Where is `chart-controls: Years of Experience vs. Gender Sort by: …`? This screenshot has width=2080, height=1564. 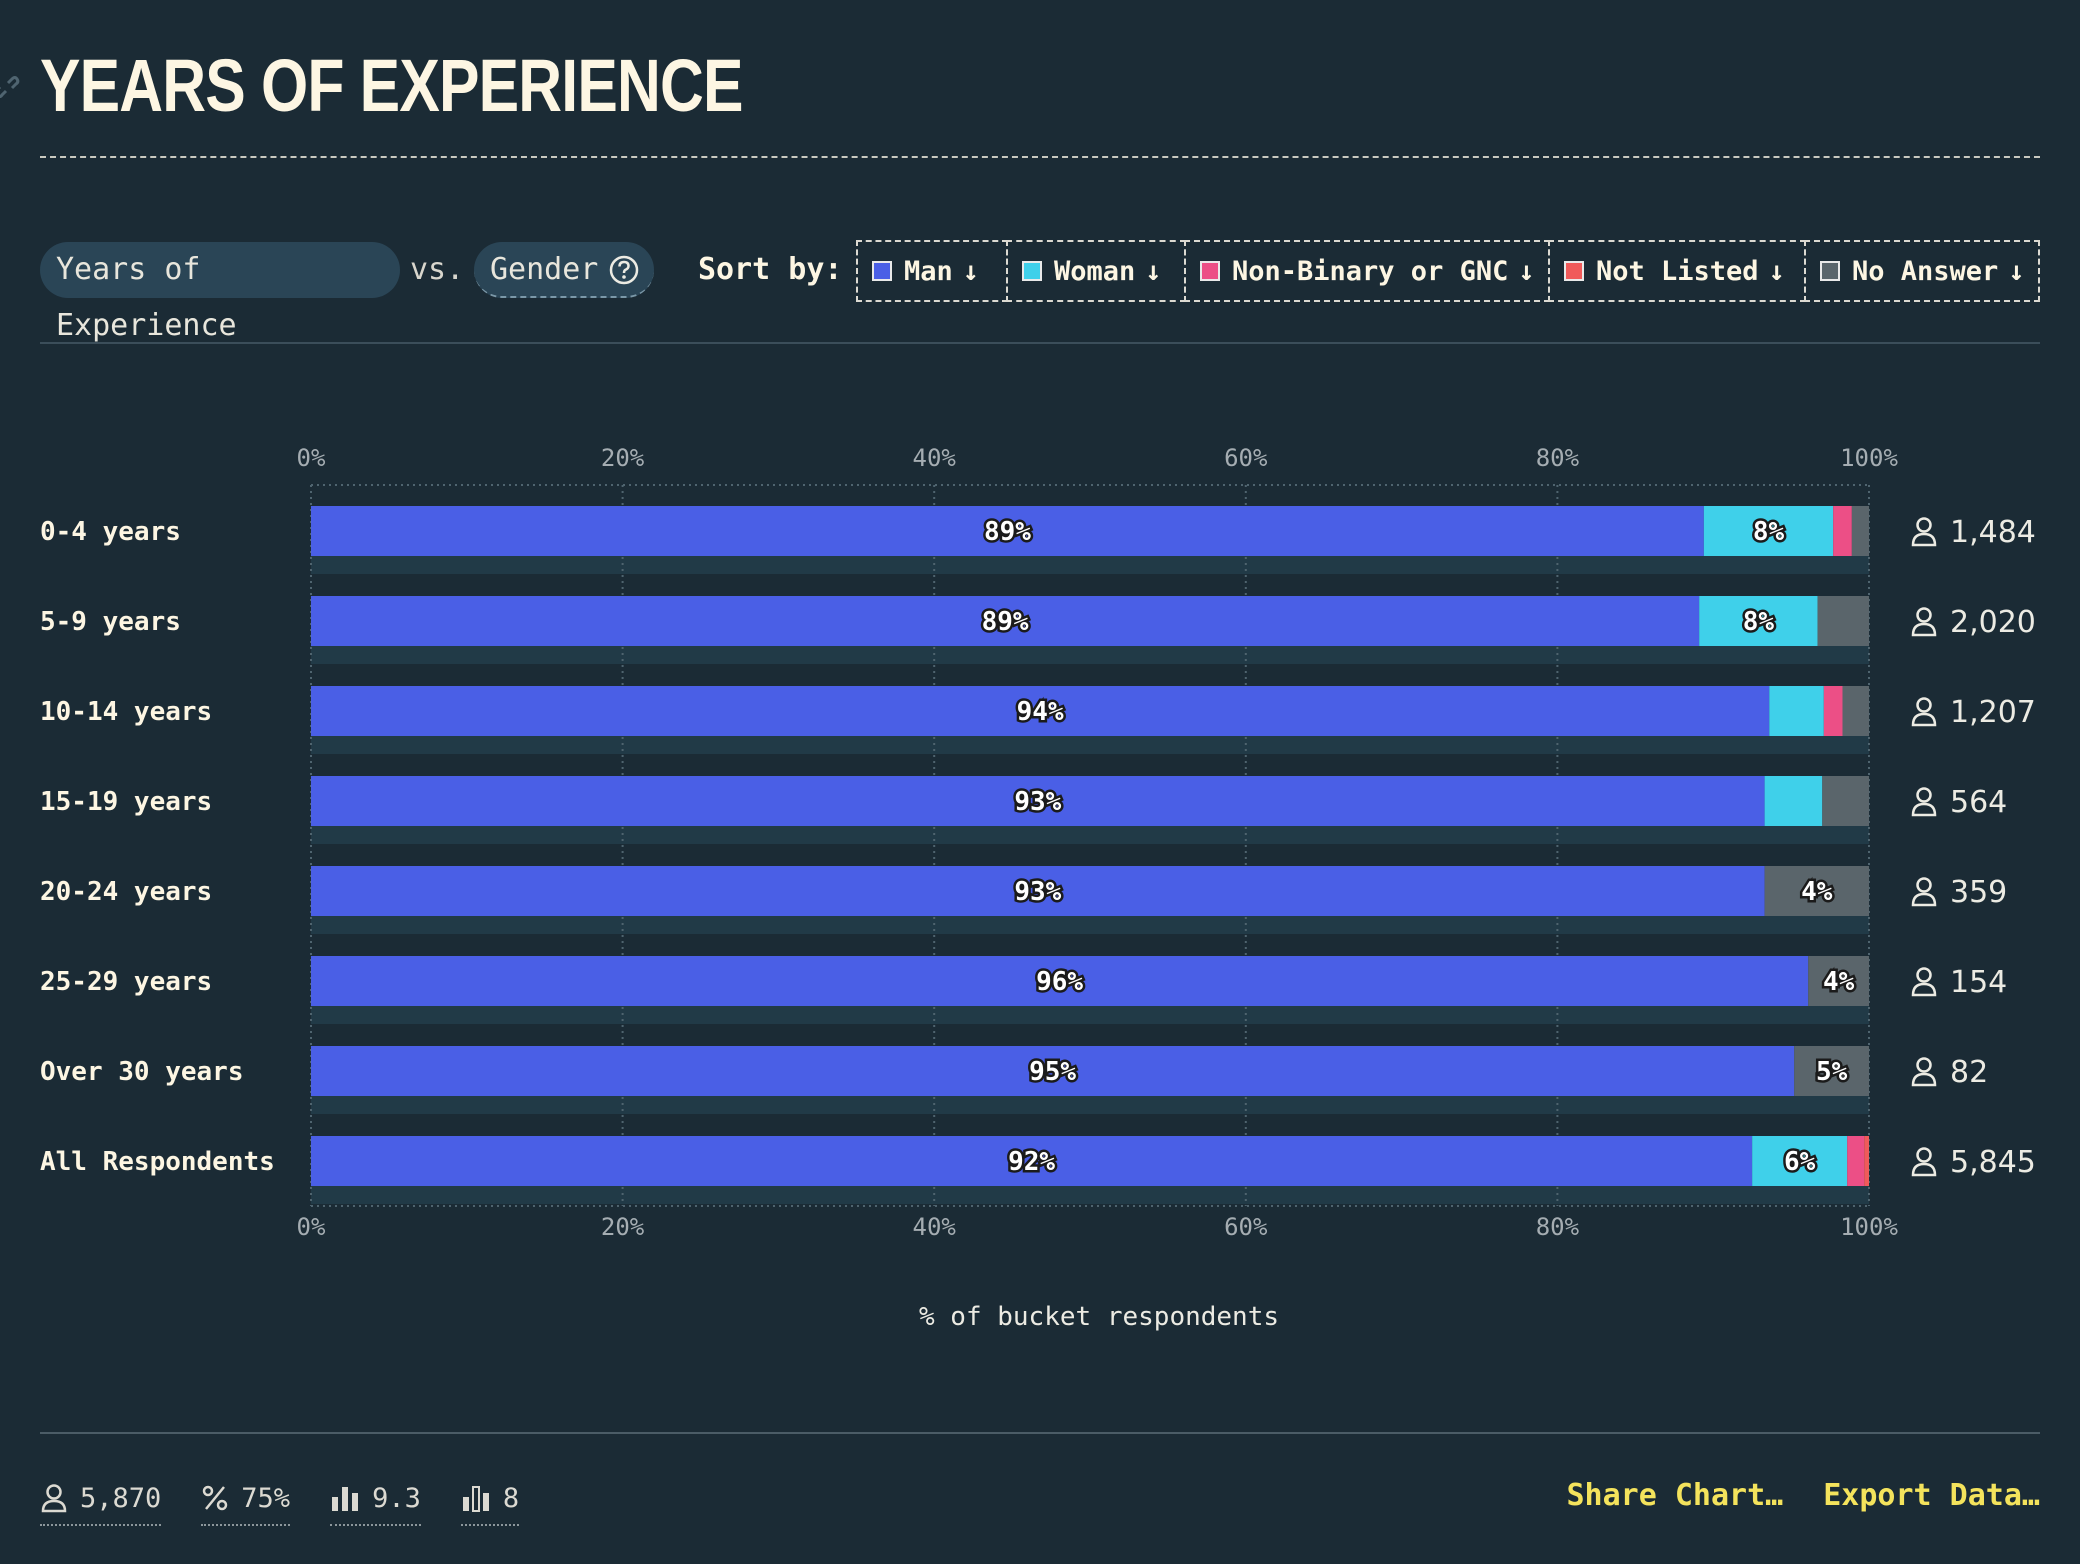 chart-controls: Years of Experience vs. Gender Sort by: … is located at coordinates (1040, 291).